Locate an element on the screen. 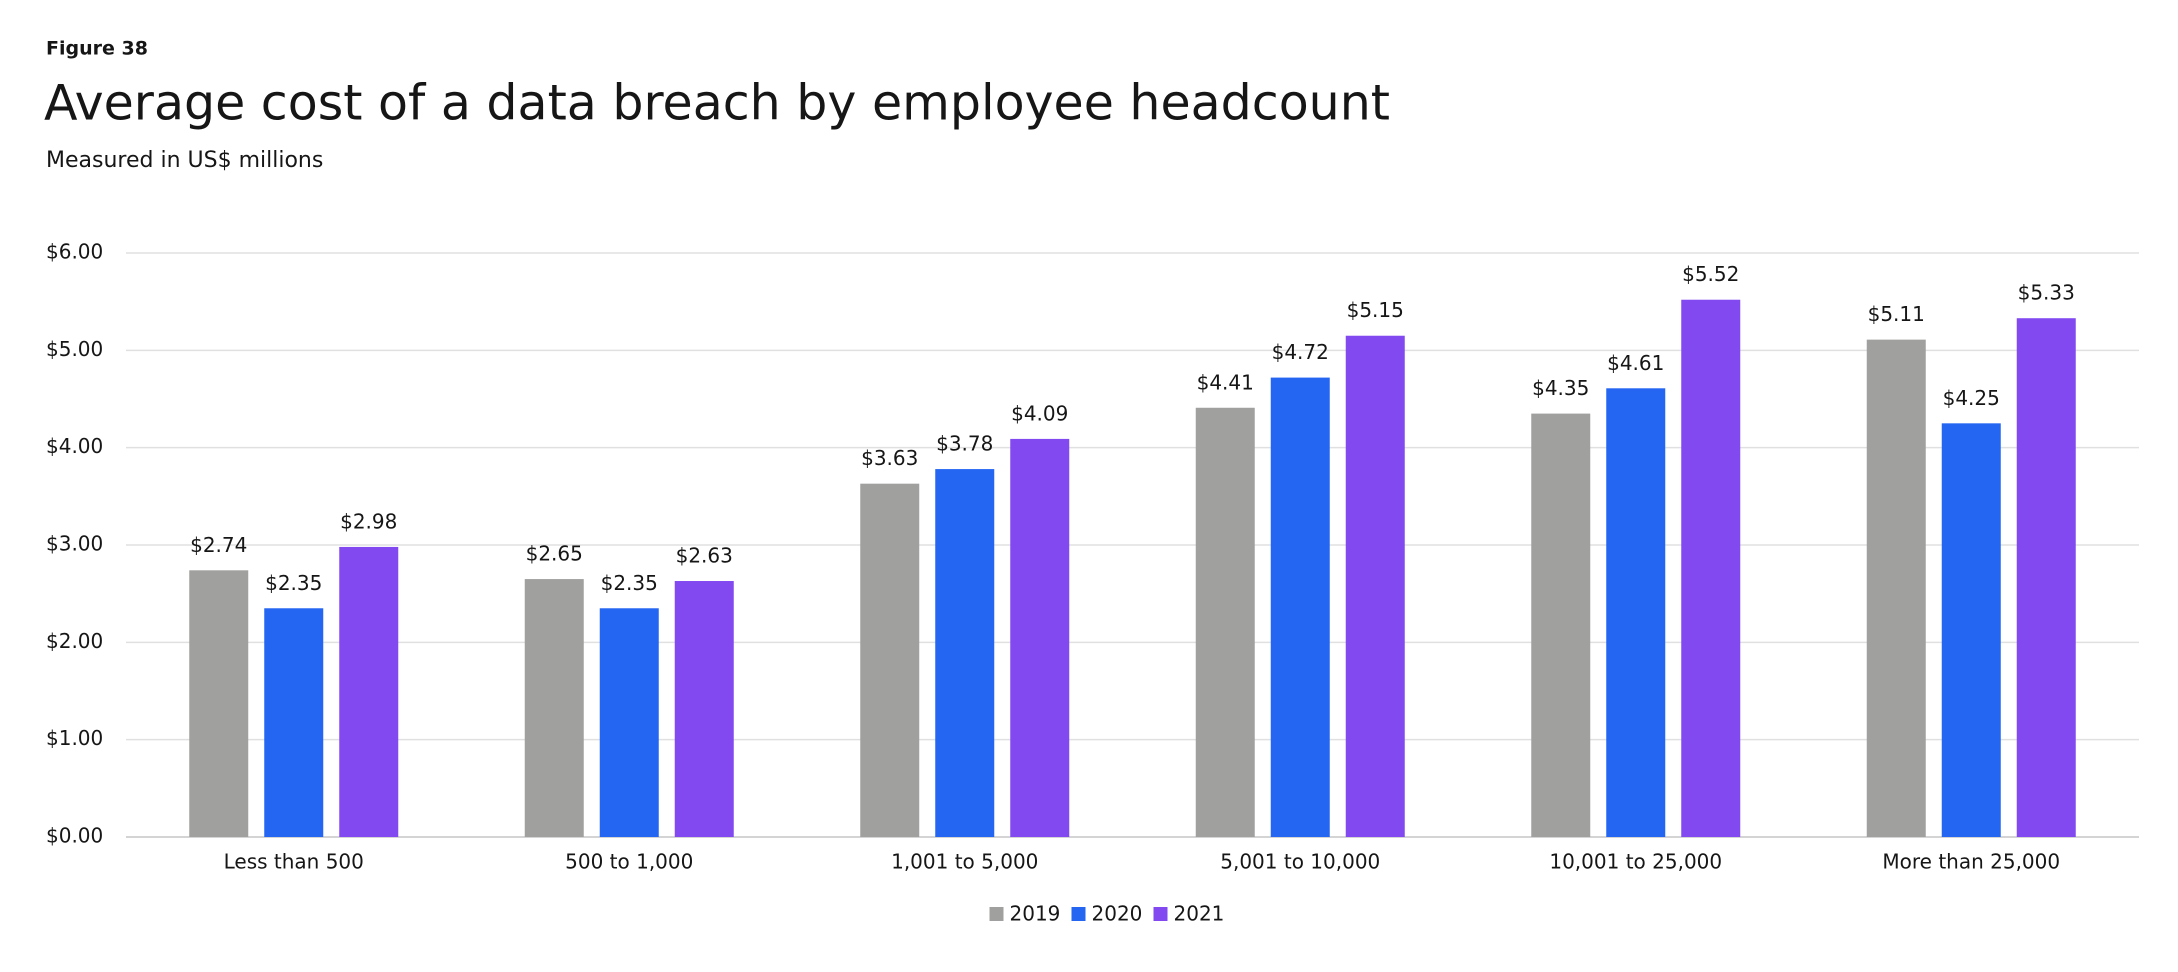 This screenshot has height=972, width=2178. figure-label: Figure 38 is located at coordinates (97, 49).